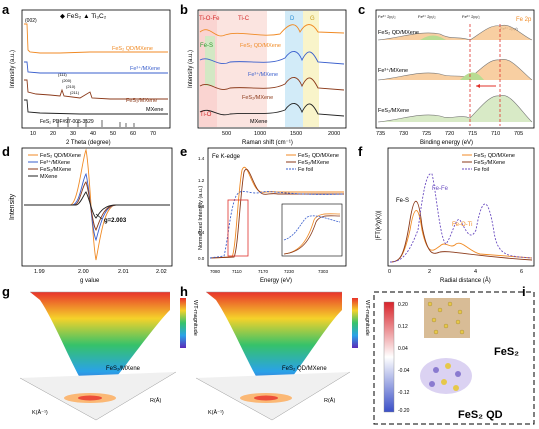  What do you see at coordinates (304, 369) in the screenshot?
I see `sample-h: FeS₂ QD/MXene` at bounding box center [304, 369].